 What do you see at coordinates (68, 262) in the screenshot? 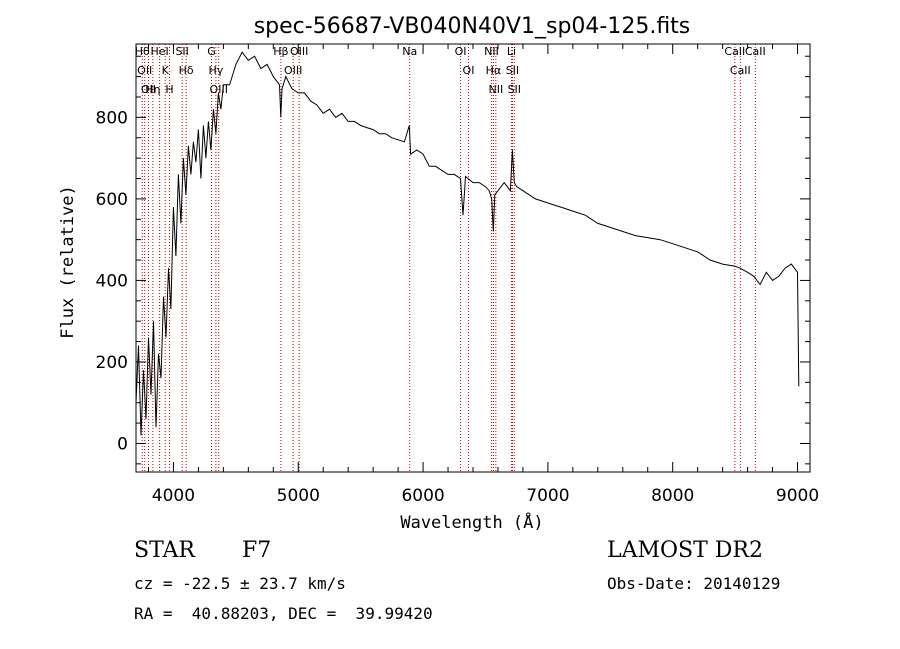
I see `y-axis-label: Flux (relative)` at bounding box center [68, 262].